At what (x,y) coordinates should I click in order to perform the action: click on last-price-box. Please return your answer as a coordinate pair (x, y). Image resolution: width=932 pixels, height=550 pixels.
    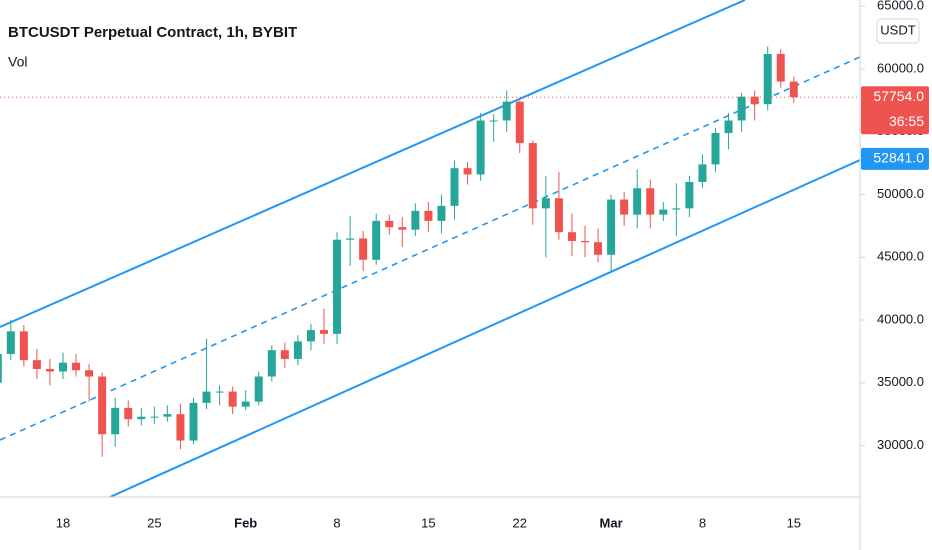
    Looking at the image, I should click on (895, 110).